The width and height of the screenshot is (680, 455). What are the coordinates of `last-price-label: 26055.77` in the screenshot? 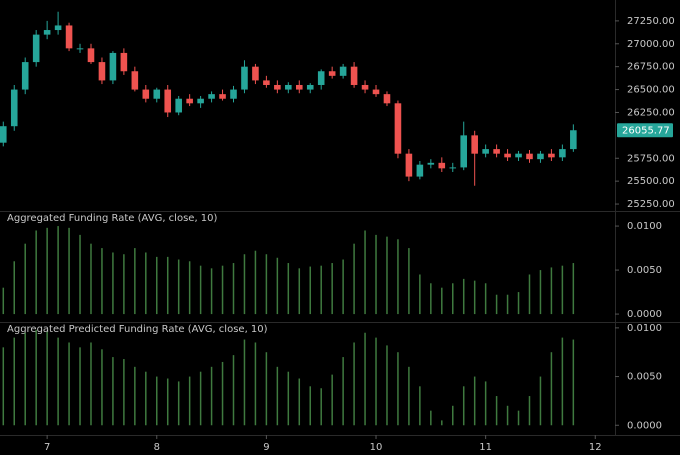 It's located at (646, 130).